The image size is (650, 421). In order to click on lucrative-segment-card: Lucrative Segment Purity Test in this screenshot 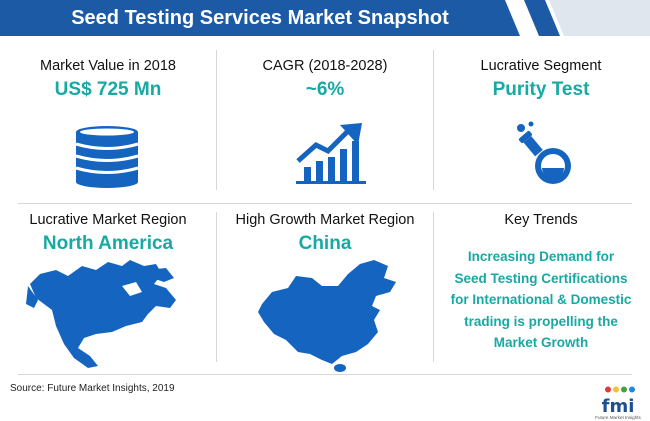, I will do `click(541, 79)`.